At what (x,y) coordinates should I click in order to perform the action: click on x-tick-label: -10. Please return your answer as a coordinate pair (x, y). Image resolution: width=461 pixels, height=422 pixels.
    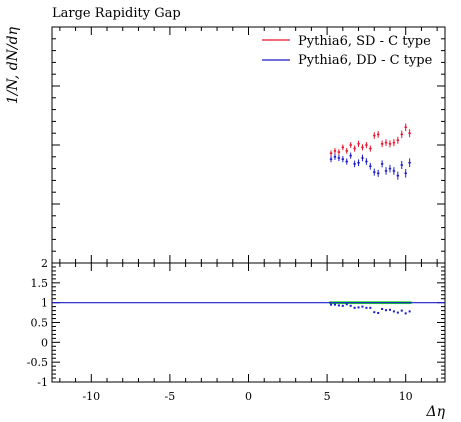
    Looking at the image, I should click on (91, 396).